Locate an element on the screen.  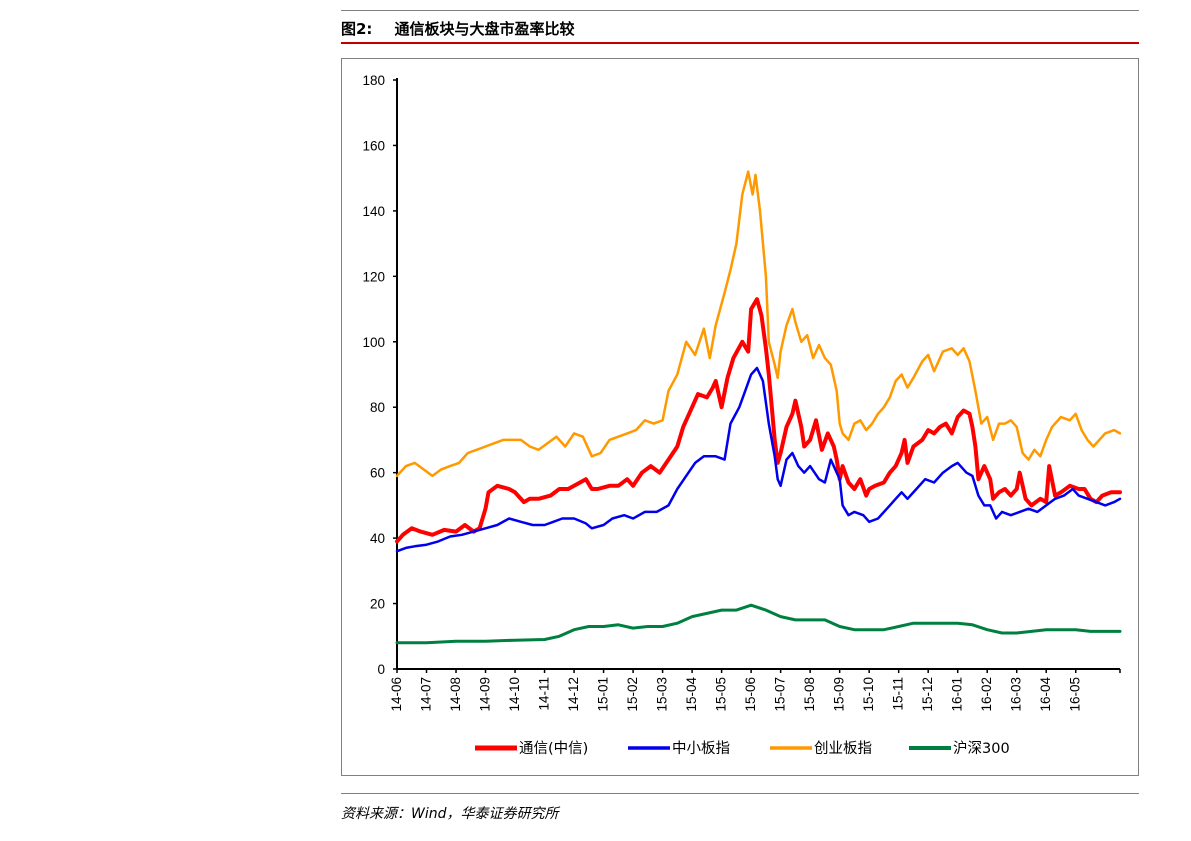
bottom-rule is located at coordinates (740, 793).